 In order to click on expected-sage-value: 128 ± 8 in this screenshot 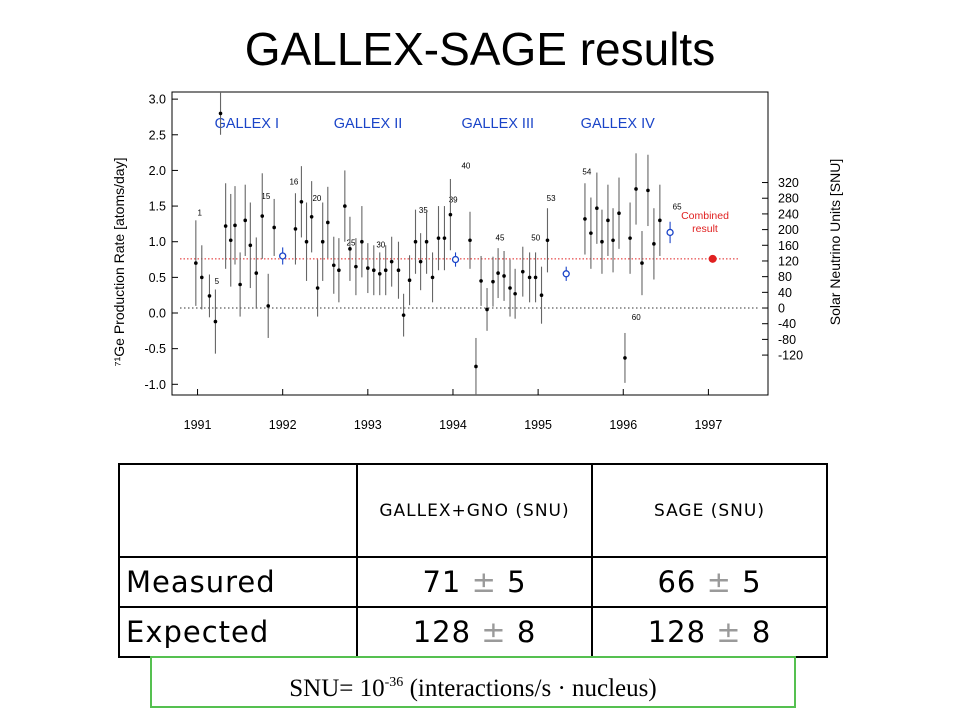, I will do `click(709, 632)`.